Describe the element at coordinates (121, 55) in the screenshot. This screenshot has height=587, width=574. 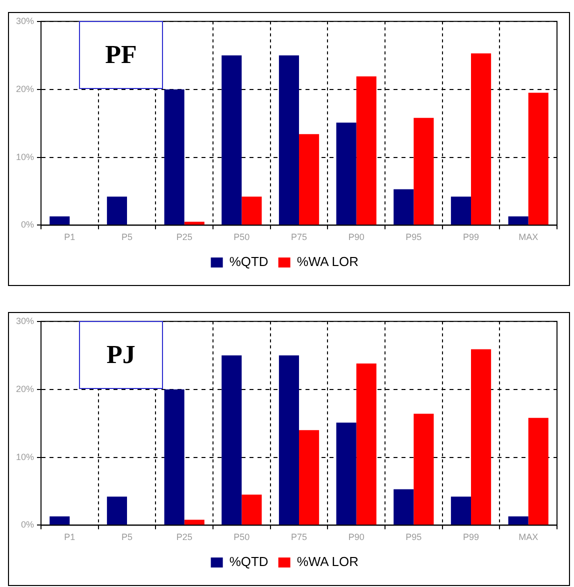
I see `text: PF` at that location.